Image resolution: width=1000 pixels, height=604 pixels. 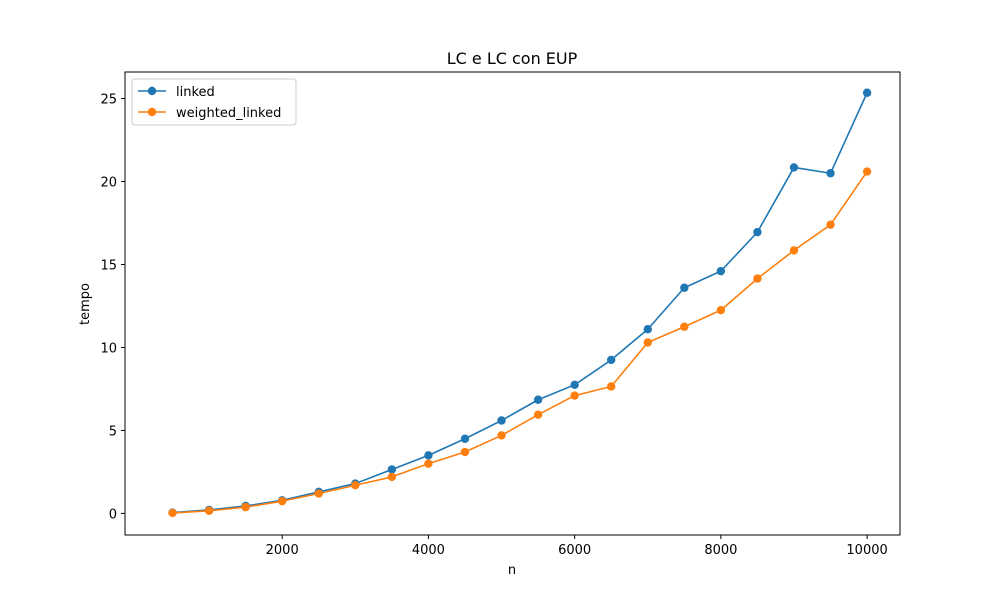 What do you see at coordinates (85, 304) in the screenshot?
I see `y-axis-label: tempo` at bounding box center [85, 304].